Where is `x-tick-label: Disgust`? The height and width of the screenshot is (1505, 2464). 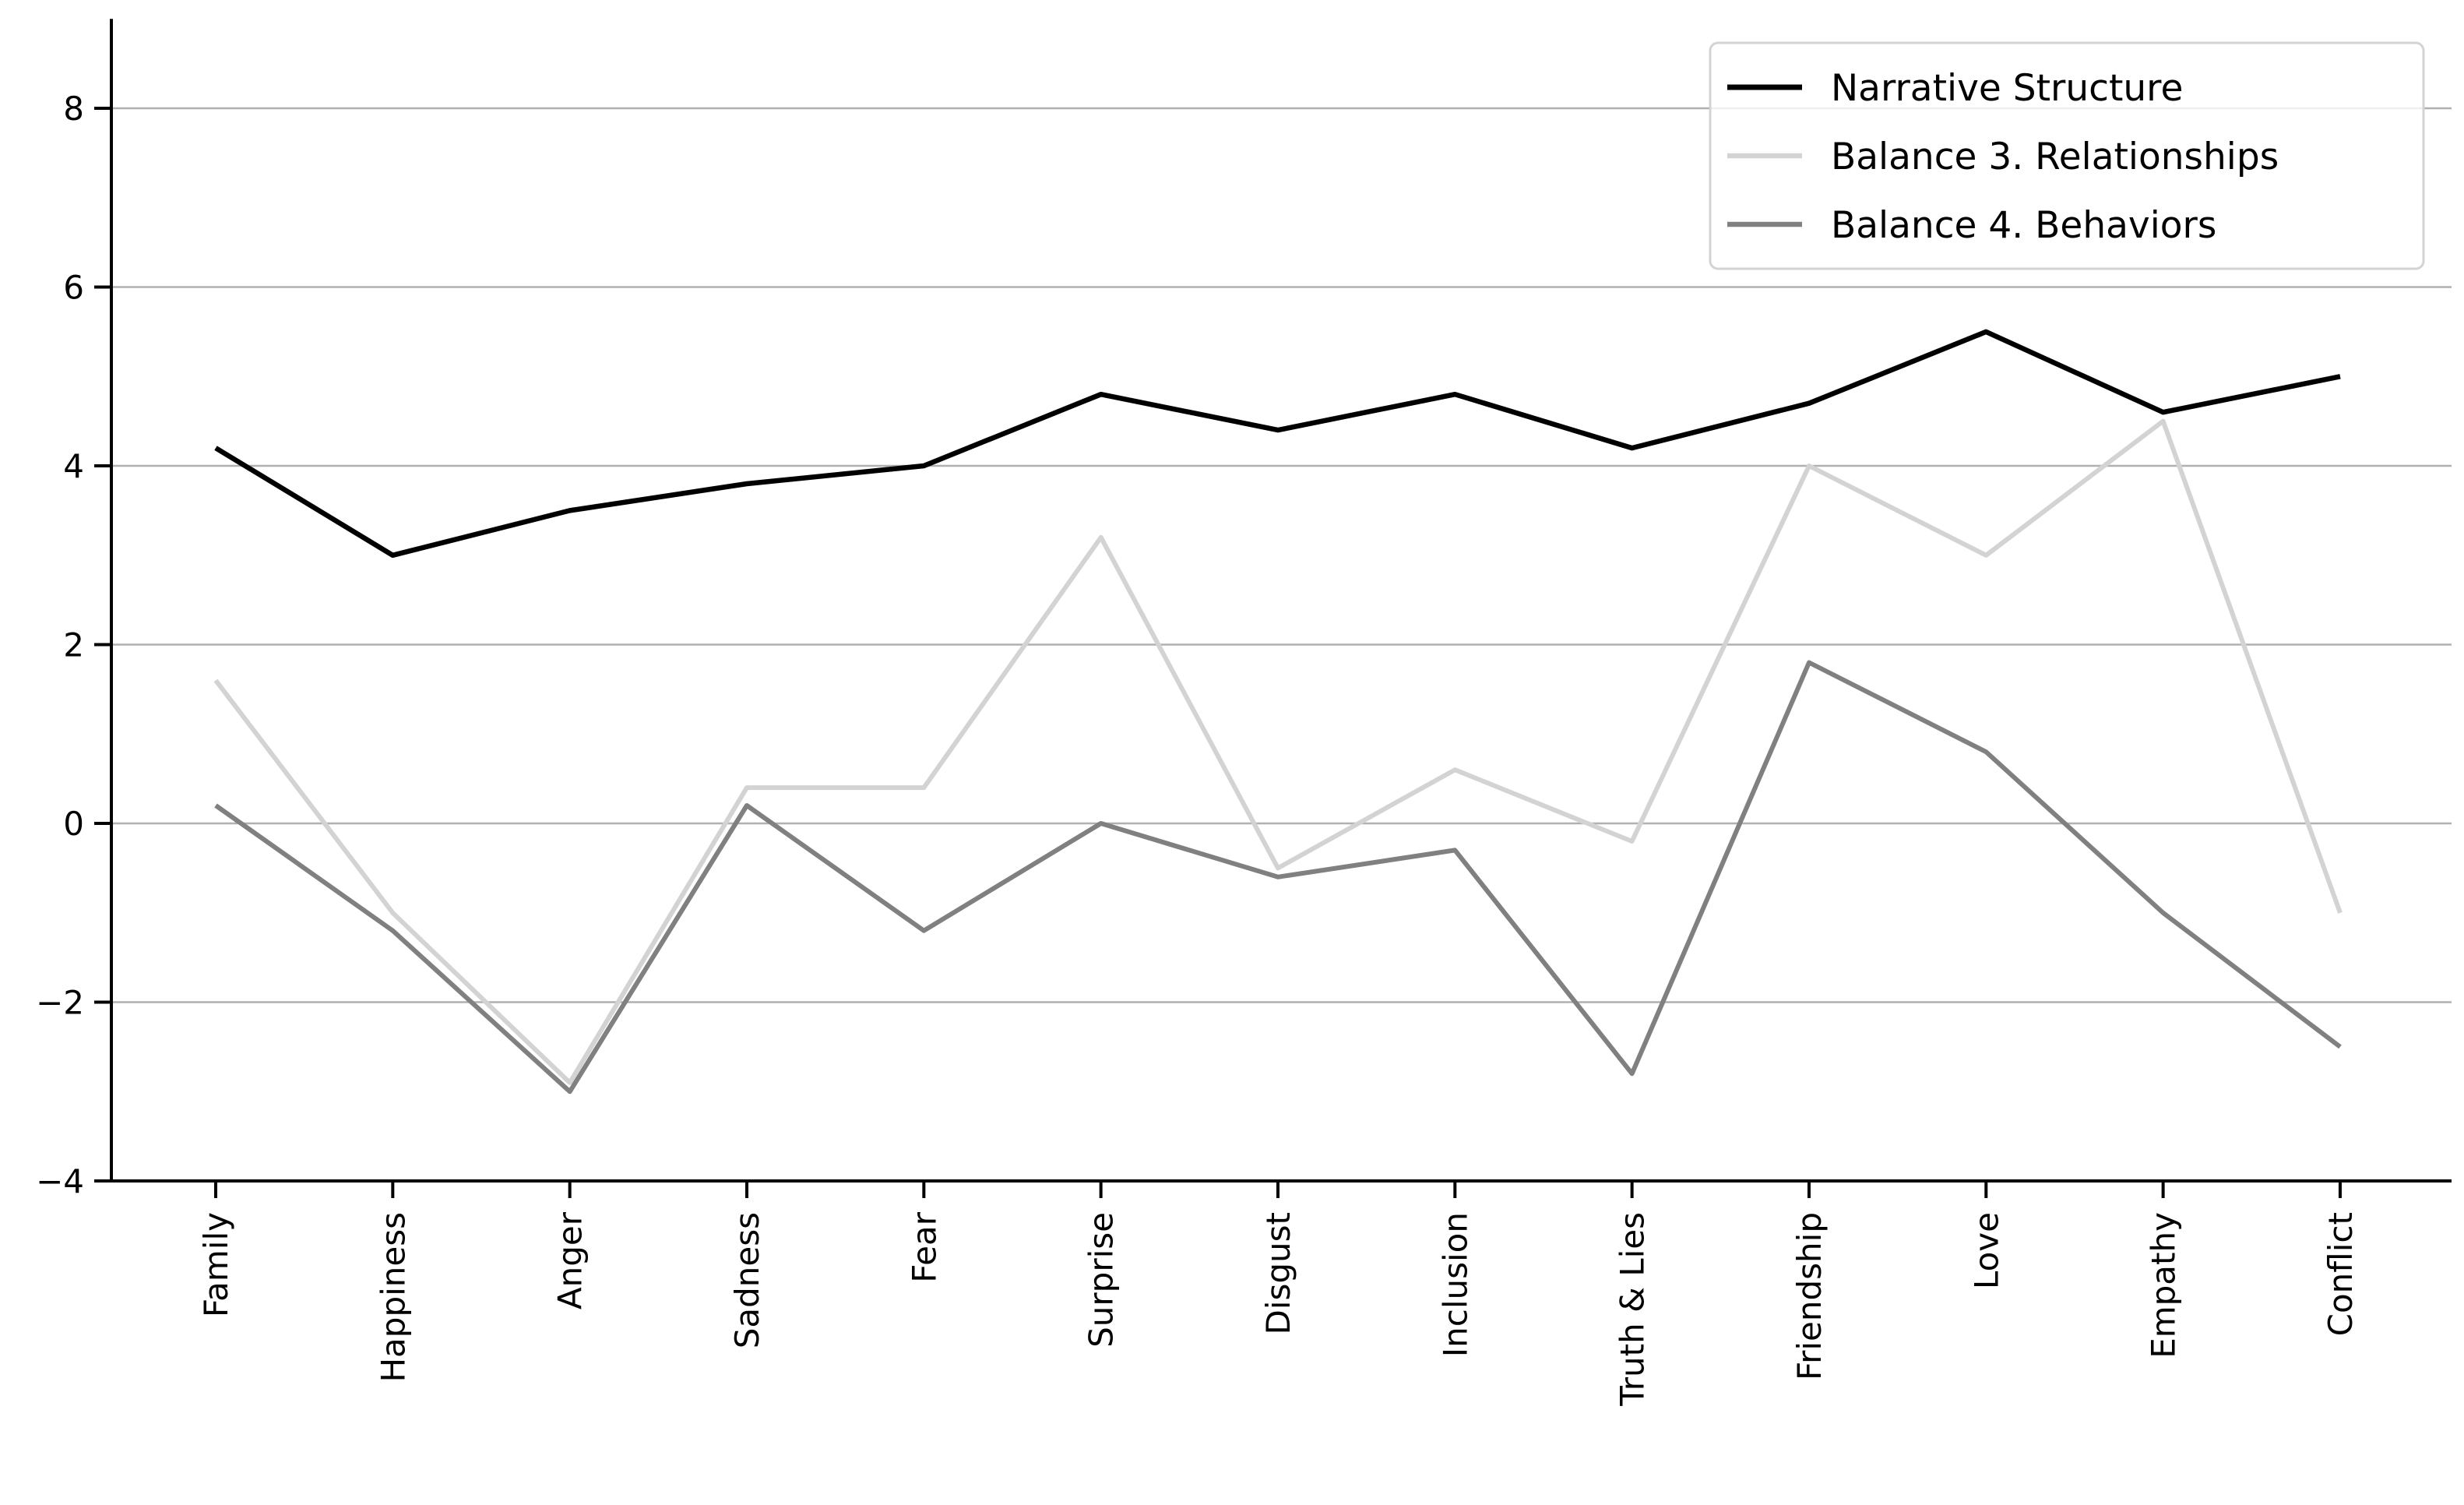
x-tick-label: Disgust is located at coordinates (1278, 1273).